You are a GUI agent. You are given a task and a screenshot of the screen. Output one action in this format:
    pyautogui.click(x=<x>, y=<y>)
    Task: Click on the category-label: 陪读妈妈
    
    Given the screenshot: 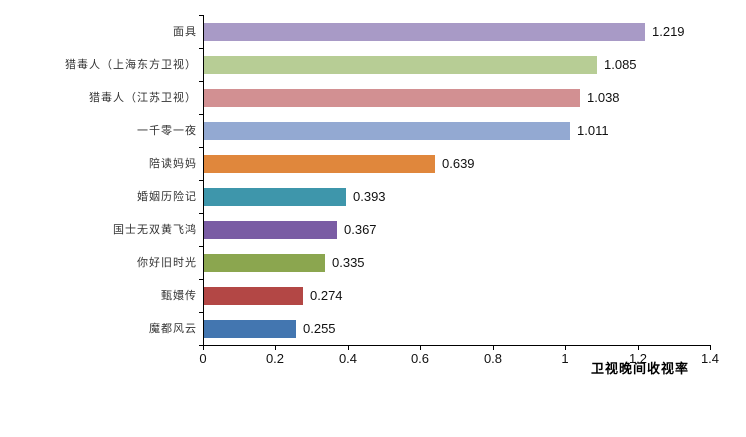 What is the action you would take?
    pyautogui.click(x=173, y=163)
    